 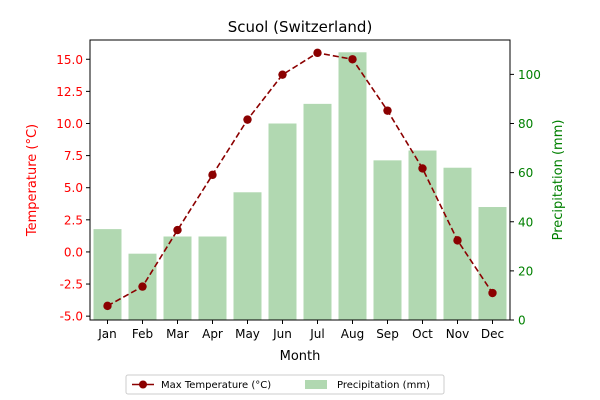 What do you see at coordinates (71, 285) in the screenshot?
I see `y-left-tick-label: -2.5` at bounding box center [71, 285].